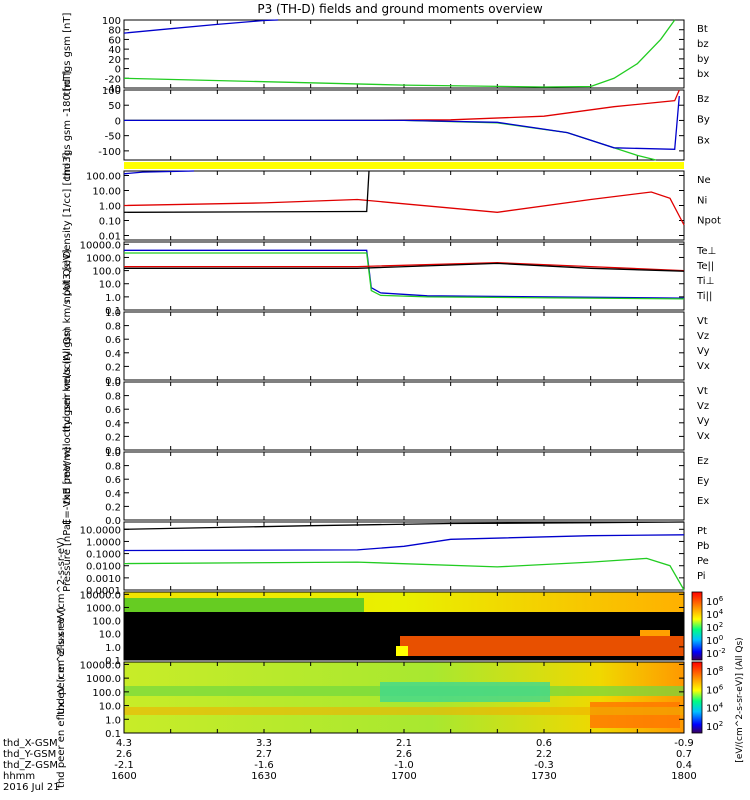  Describe the element at coordinates (29, 754) in the screenshot. I see `x-row-label: thd_Y-GSM` at that location.